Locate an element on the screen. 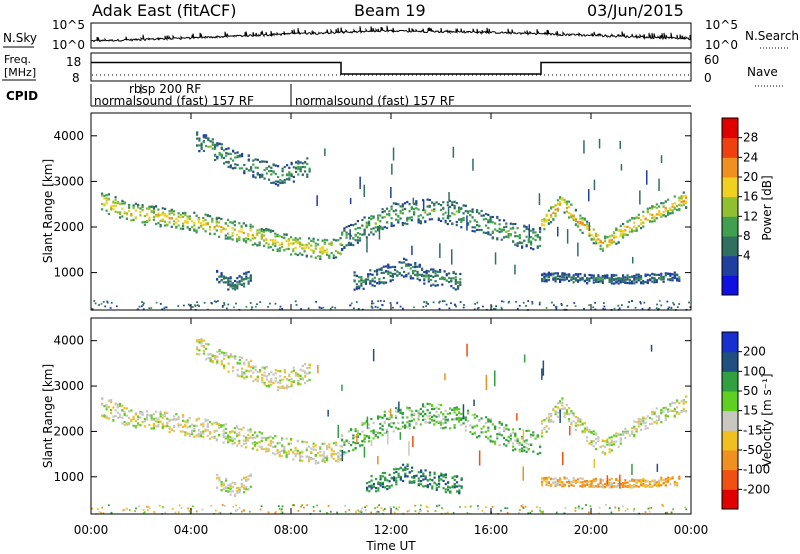 Image resolution: width=800 pixels, height=554 pixels. colorbar-tick-label: 100 is located at coordinates (754, 371).